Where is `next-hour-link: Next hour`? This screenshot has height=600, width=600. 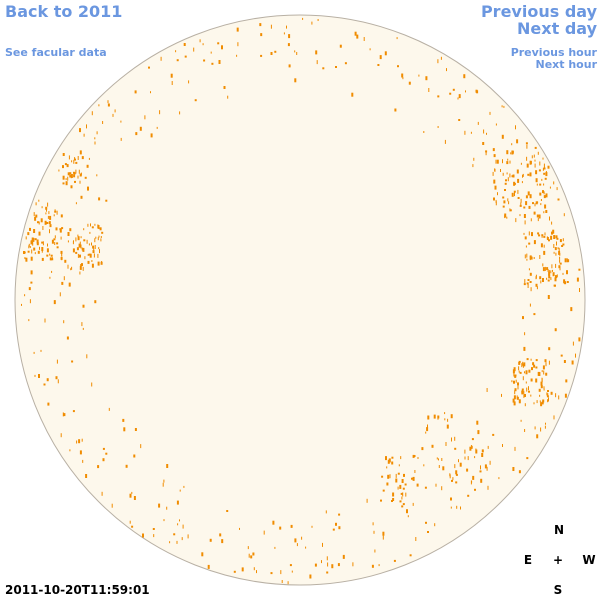
next-hour-link: Next hour is located at coordinates (567, 64).